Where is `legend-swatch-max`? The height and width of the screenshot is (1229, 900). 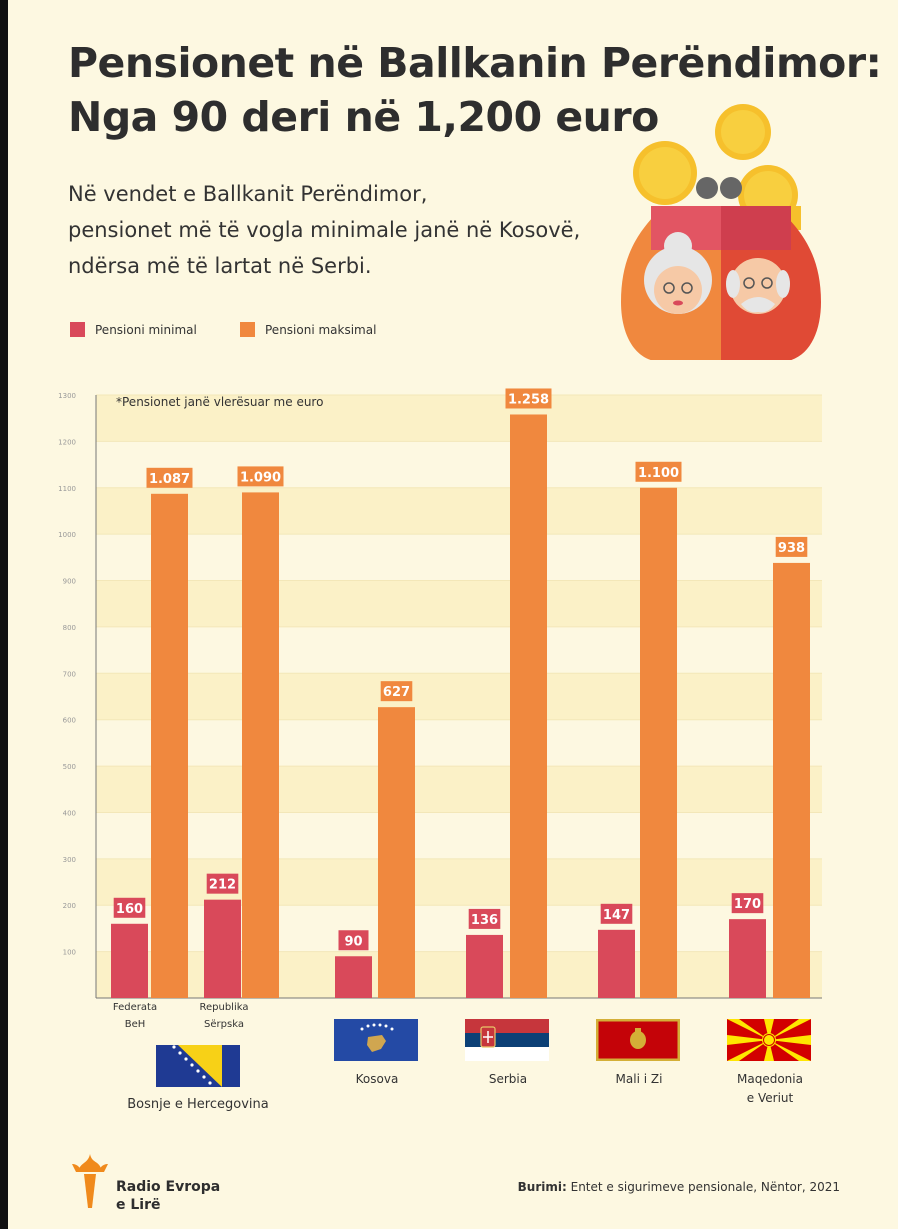
legend-swatch-max is located at coordinates (247, 329).